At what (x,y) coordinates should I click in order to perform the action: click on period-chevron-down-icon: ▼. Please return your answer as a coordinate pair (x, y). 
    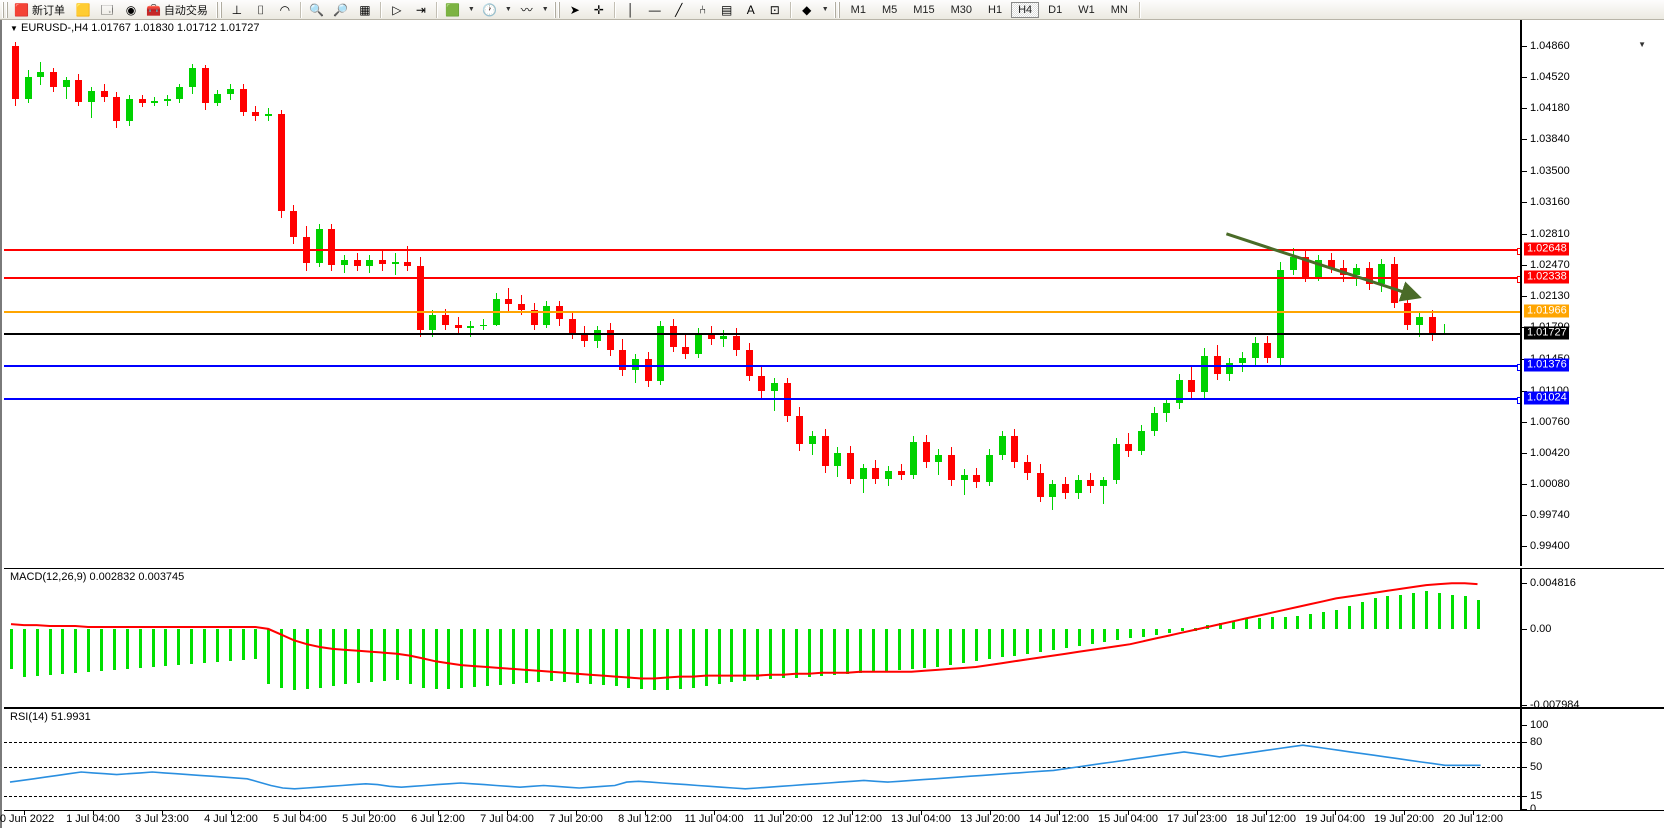
    Looking at the image, I should click on (508, 9).